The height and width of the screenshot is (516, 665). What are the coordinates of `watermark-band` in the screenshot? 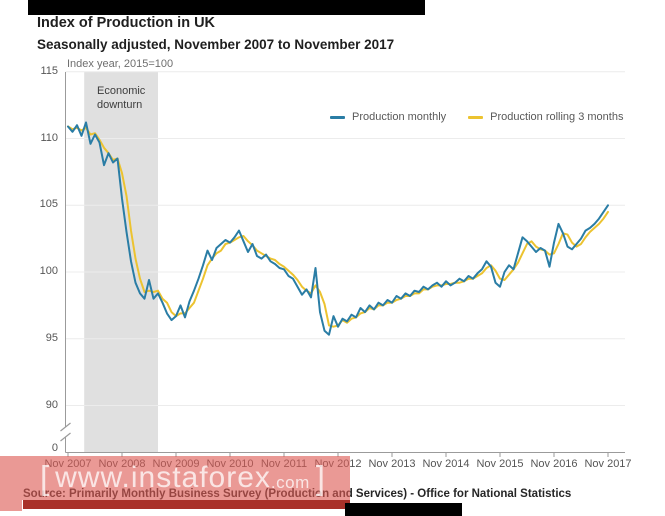 It's located at (175, 478).